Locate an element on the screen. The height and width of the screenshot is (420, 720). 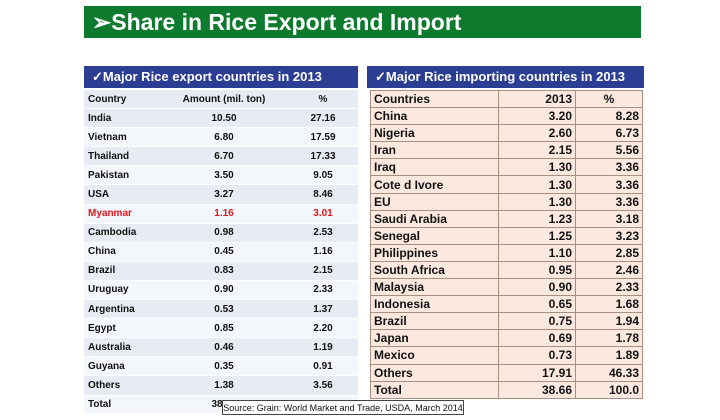
import-cell-value: 1.25 is located at coordinates (537, 235).